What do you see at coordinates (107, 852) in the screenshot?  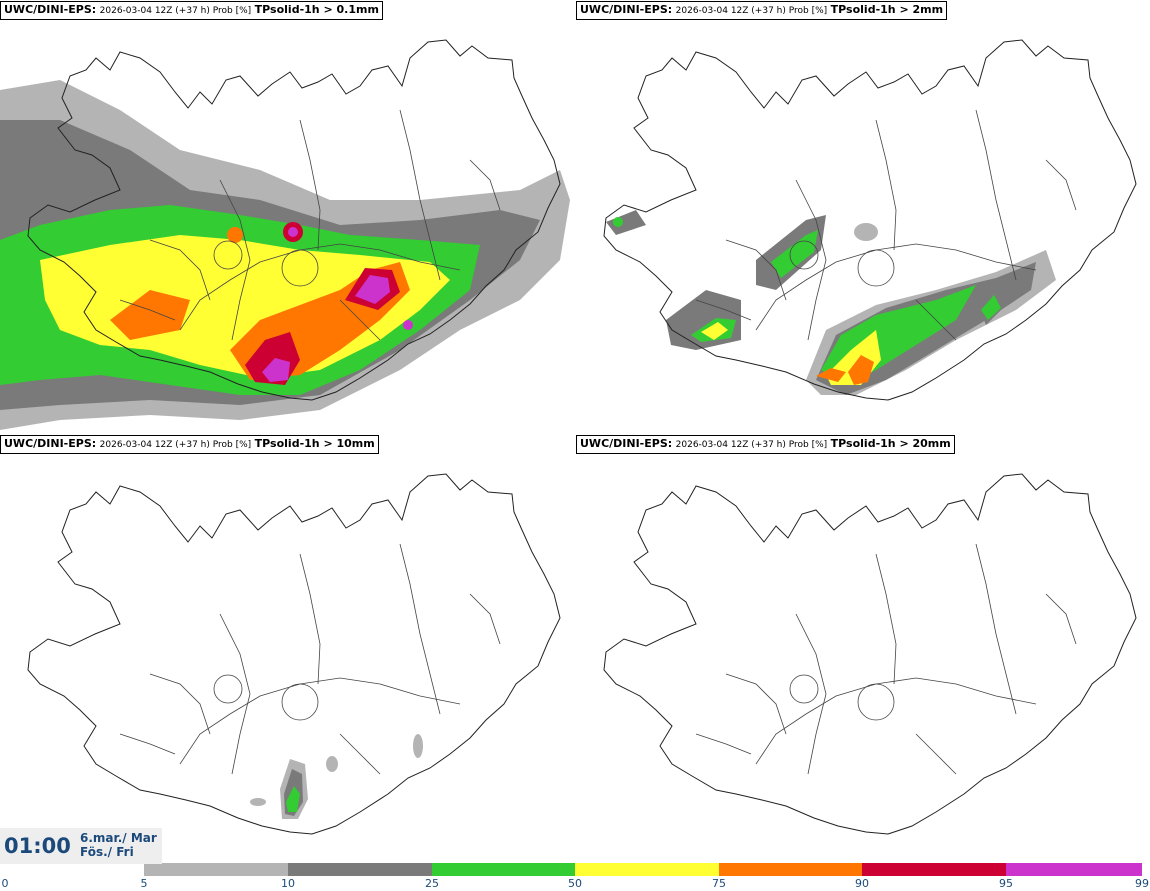 I see `valid-day-line: Fös./ Fri` at bounding box center [107, 852].